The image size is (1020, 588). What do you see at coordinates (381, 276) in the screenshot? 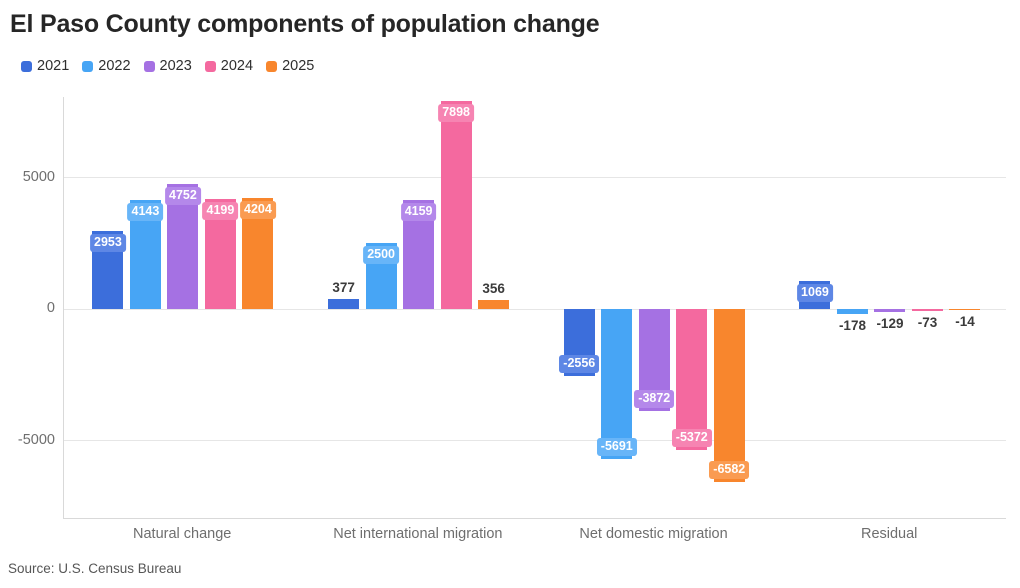
I see `bar-2022-category-2: 2500` at bounding box center [381, 276].